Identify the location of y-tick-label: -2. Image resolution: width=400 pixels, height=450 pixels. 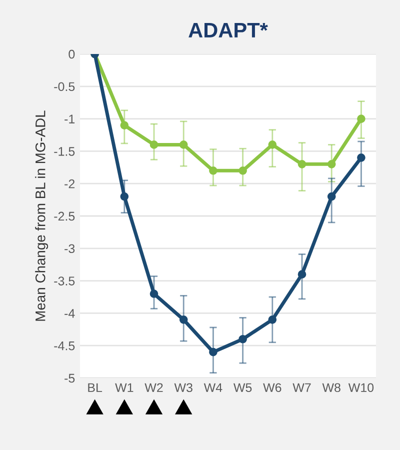
(69, 183).